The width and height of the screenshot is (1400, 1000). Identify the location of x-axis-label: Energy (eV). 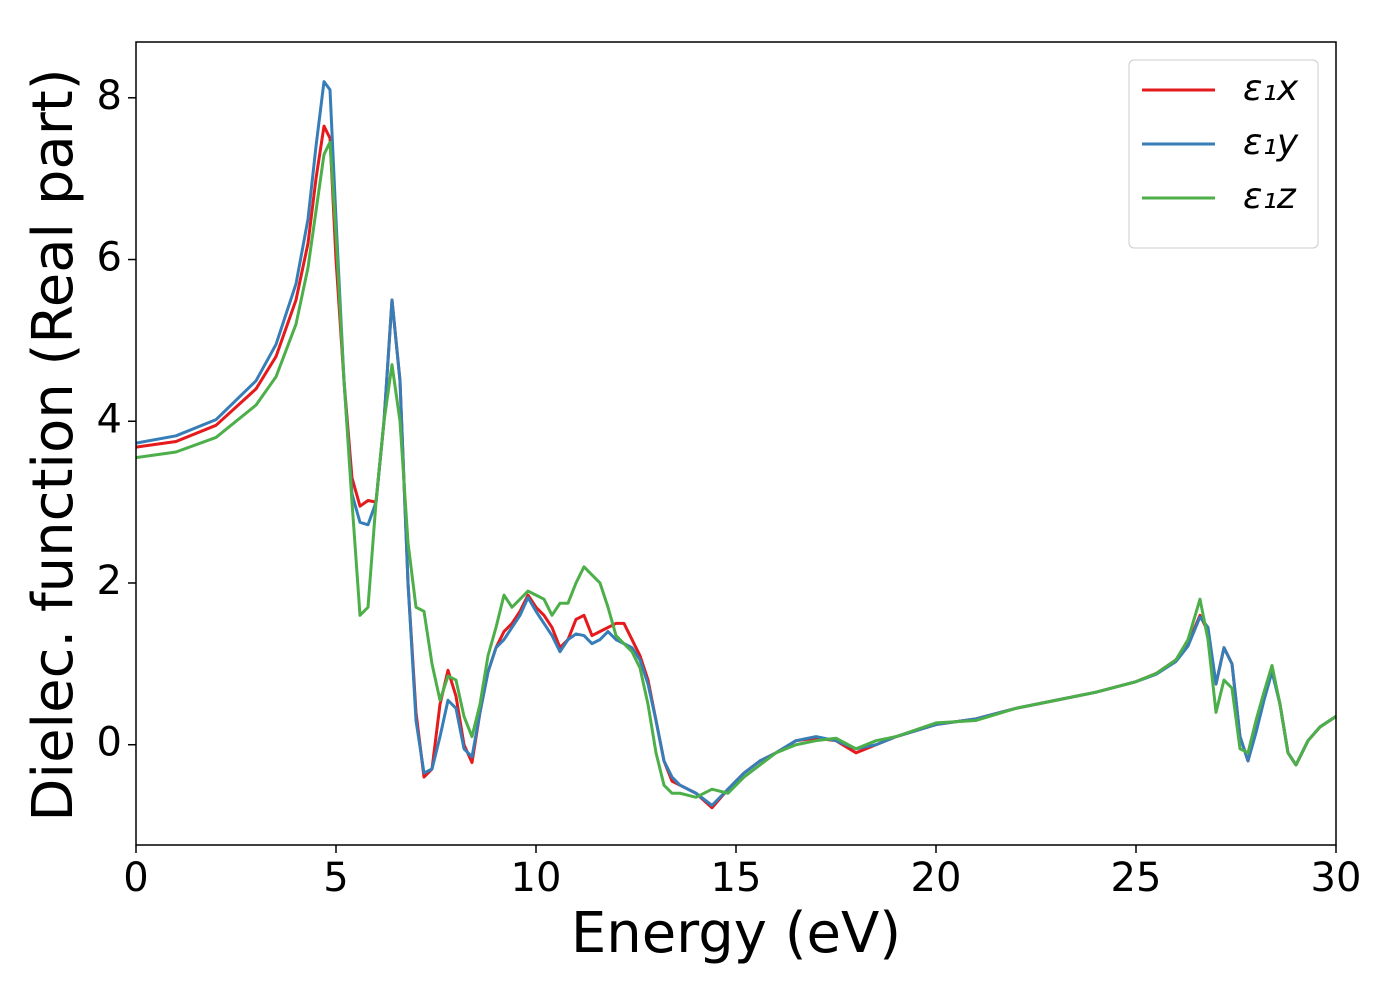
(736, 933).